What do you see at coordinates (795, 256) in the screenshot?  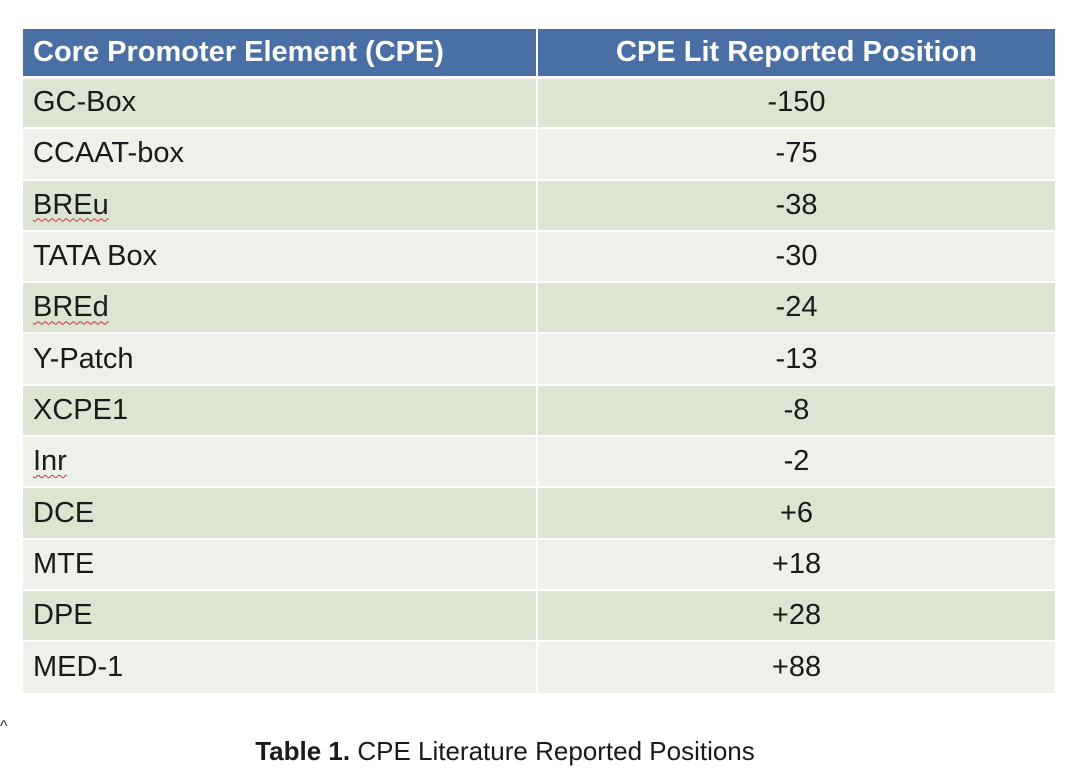 I see `position-cell: -30` at bounding box center [795, 256].